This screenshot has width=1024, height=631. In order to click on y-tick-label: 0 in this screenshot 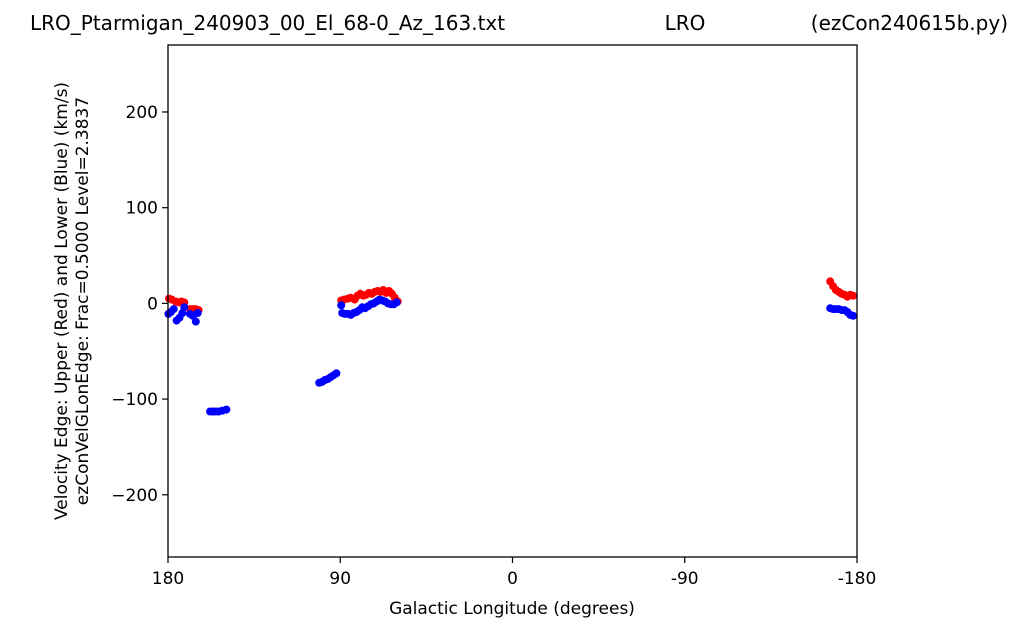, I will do `click(152, 304)`.